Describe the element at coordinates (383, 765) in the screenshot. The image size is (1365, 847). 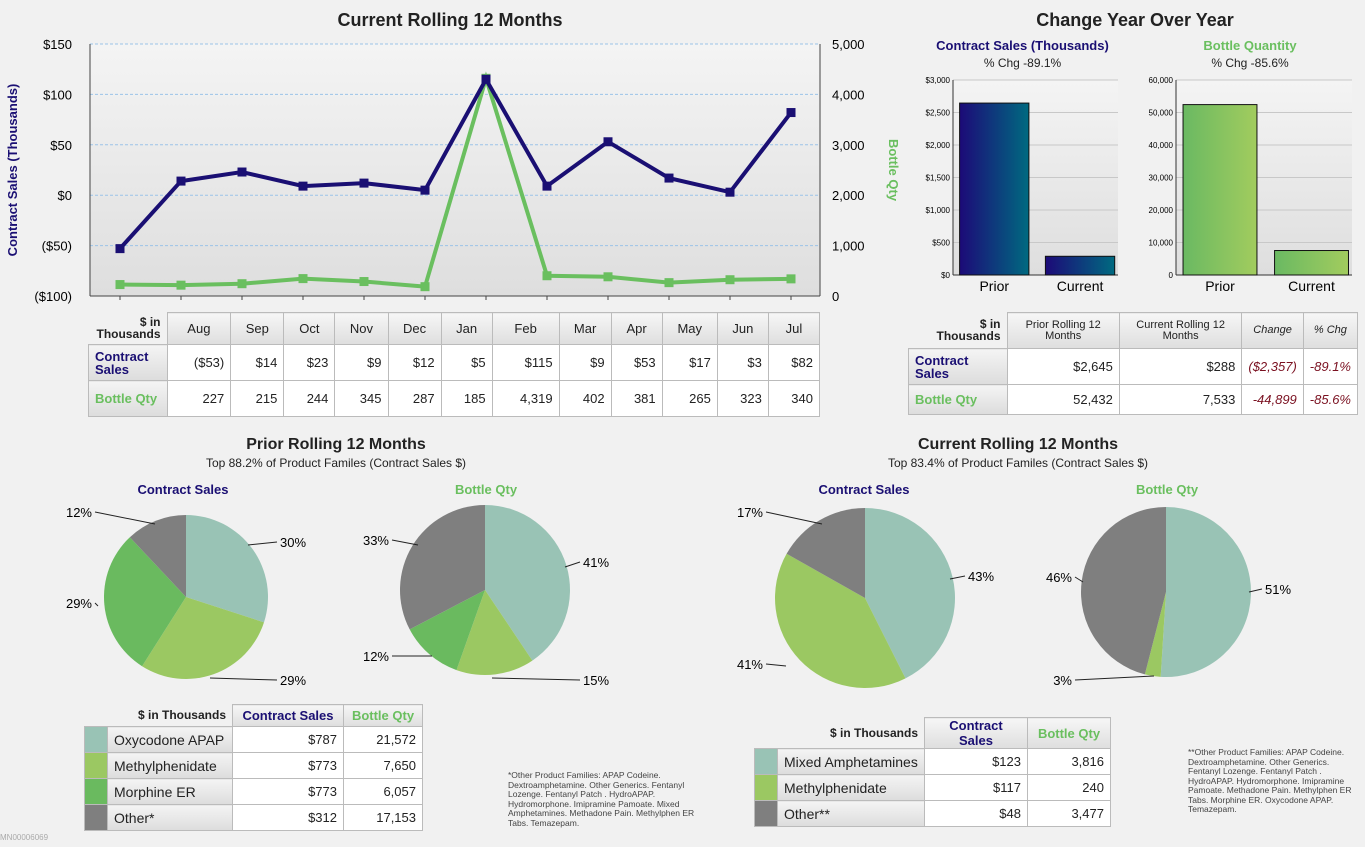
I see `legend-bottle-qty: 7,650` at that location.